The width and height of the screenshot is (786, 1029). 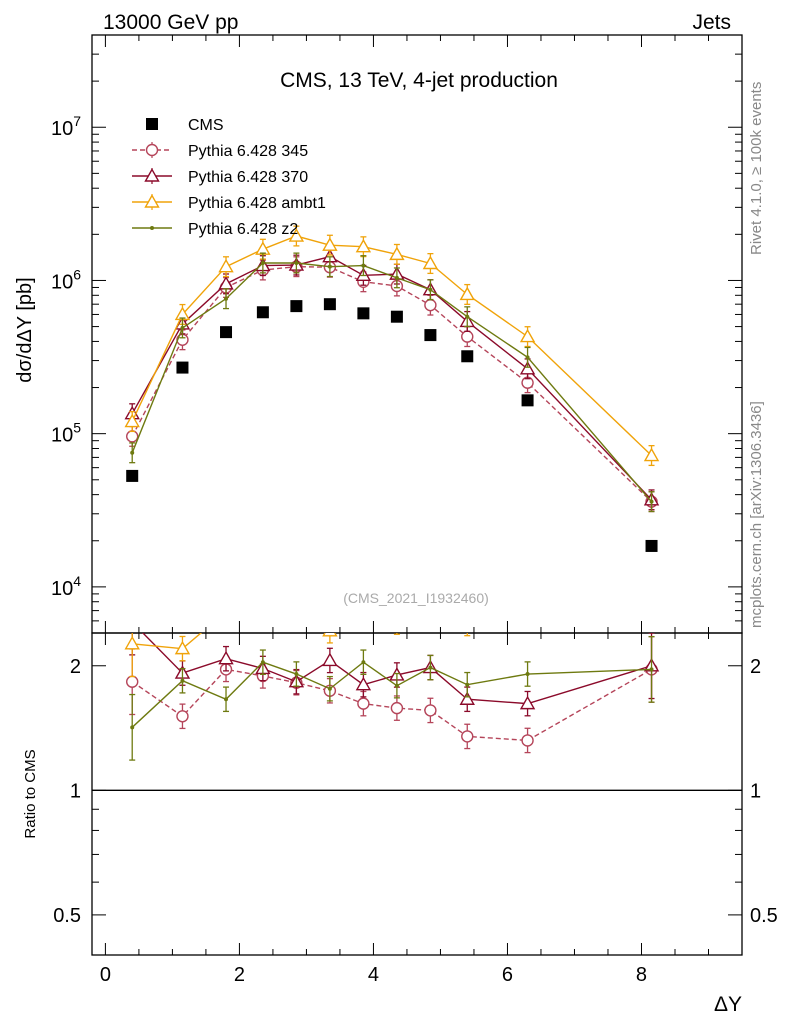 I want to click on x-tick-label: 4, so click(x=373, y=975).